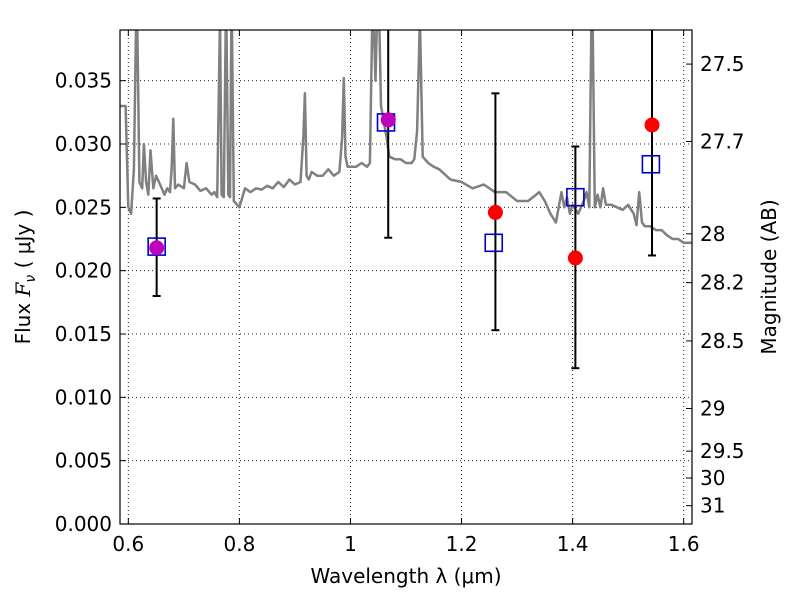 The height and width of the screenshot is (600, 800). I want to click on y-axis-label-prefix: Flux, so click(23, 320).